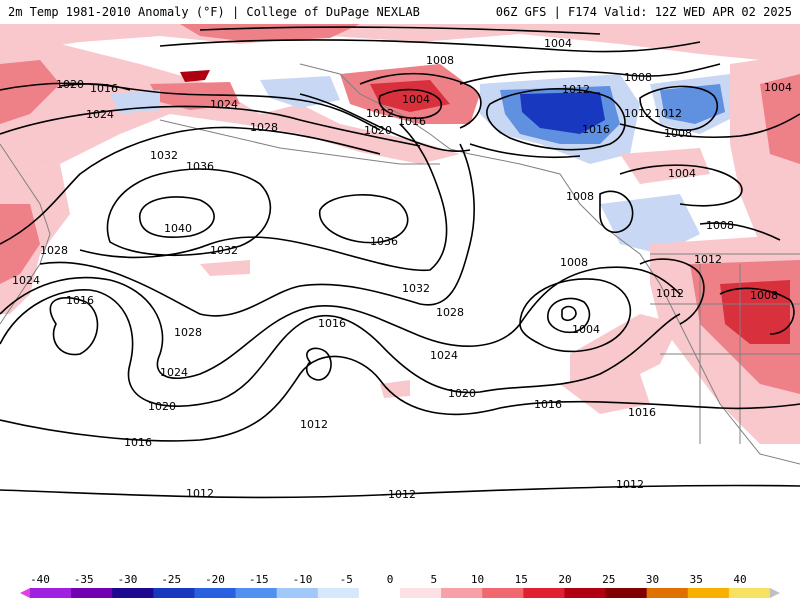  Describe the element at coordinates (775, 593) in the screenshot. I see `legend-arrow-max` at that location.